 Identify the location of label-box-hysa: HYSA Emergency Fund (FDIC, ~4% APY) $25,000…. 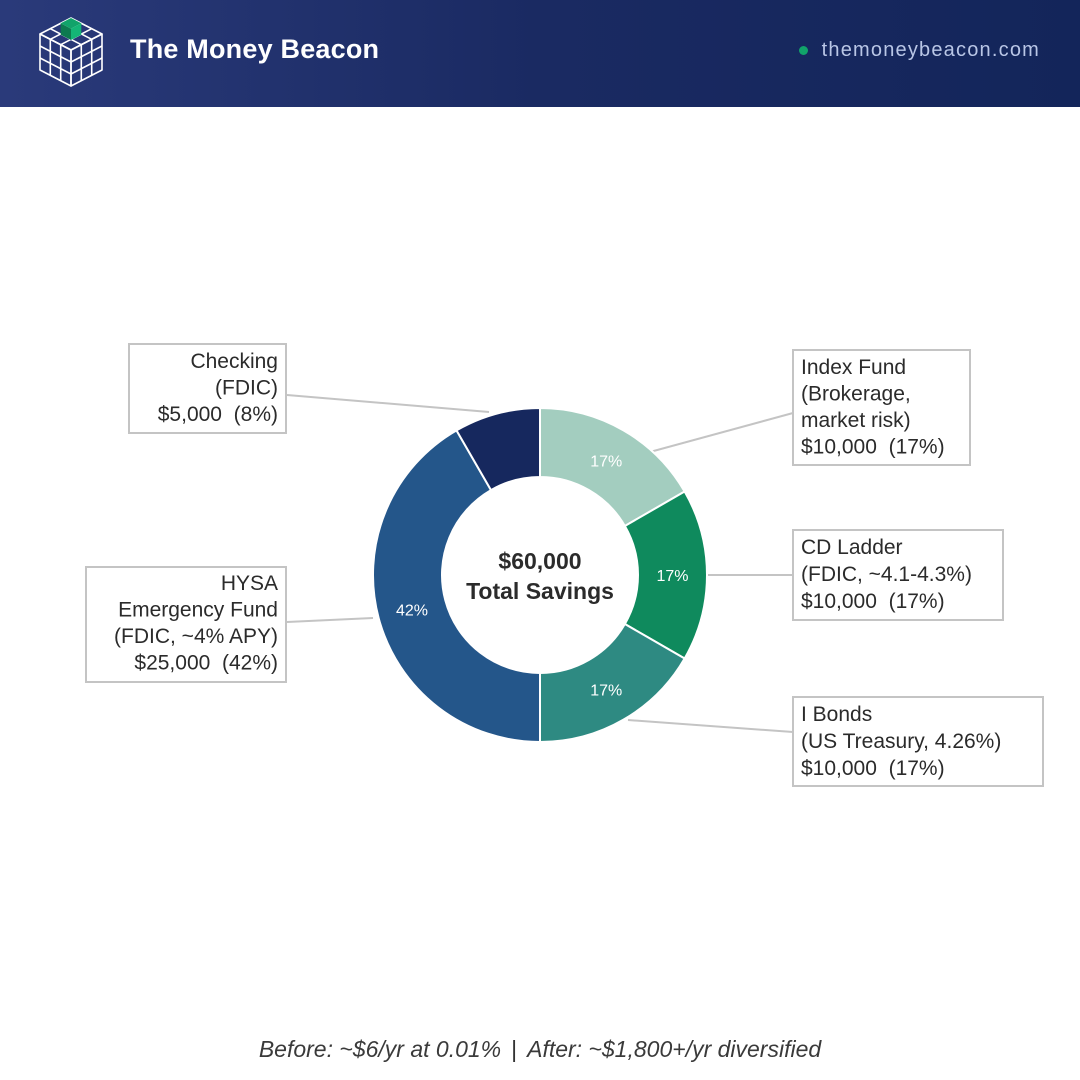
(186, 624).